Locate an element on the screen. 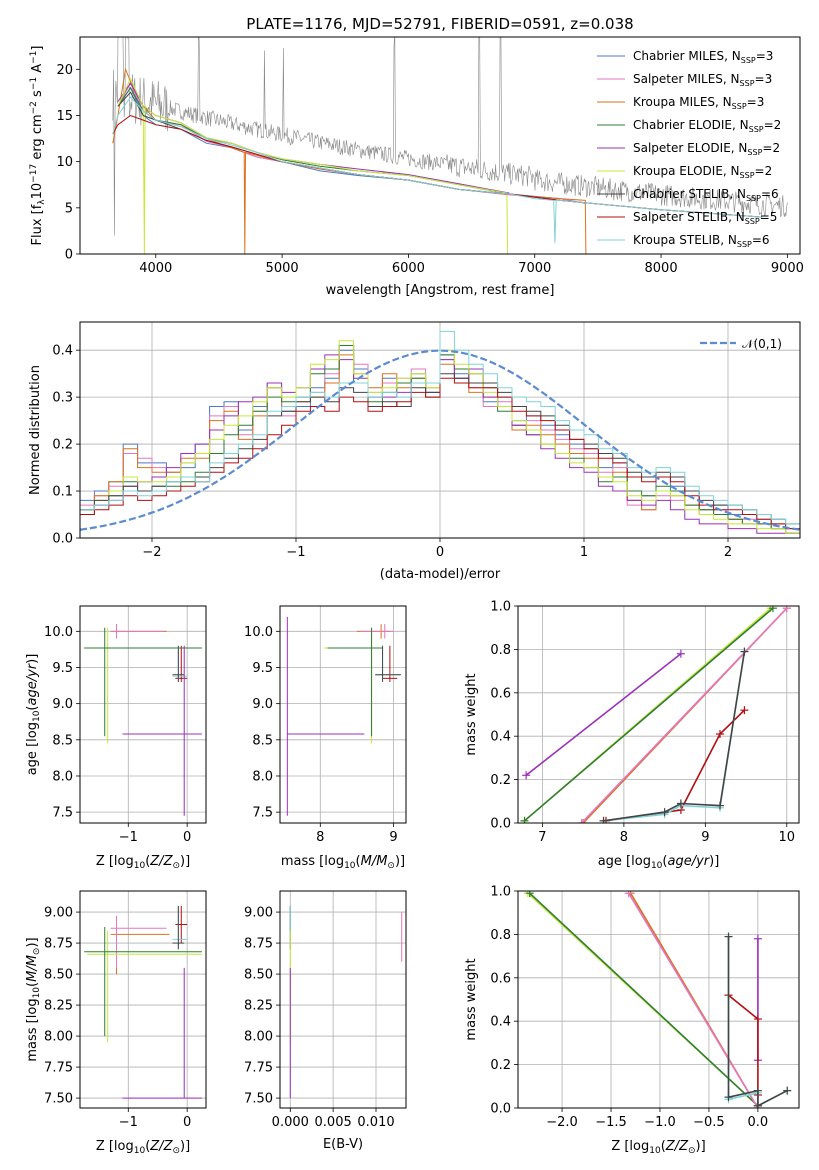 The width and height of the screenshot is (819, 1170). y-tick-label: 0 is located at coordinates (69, 255).